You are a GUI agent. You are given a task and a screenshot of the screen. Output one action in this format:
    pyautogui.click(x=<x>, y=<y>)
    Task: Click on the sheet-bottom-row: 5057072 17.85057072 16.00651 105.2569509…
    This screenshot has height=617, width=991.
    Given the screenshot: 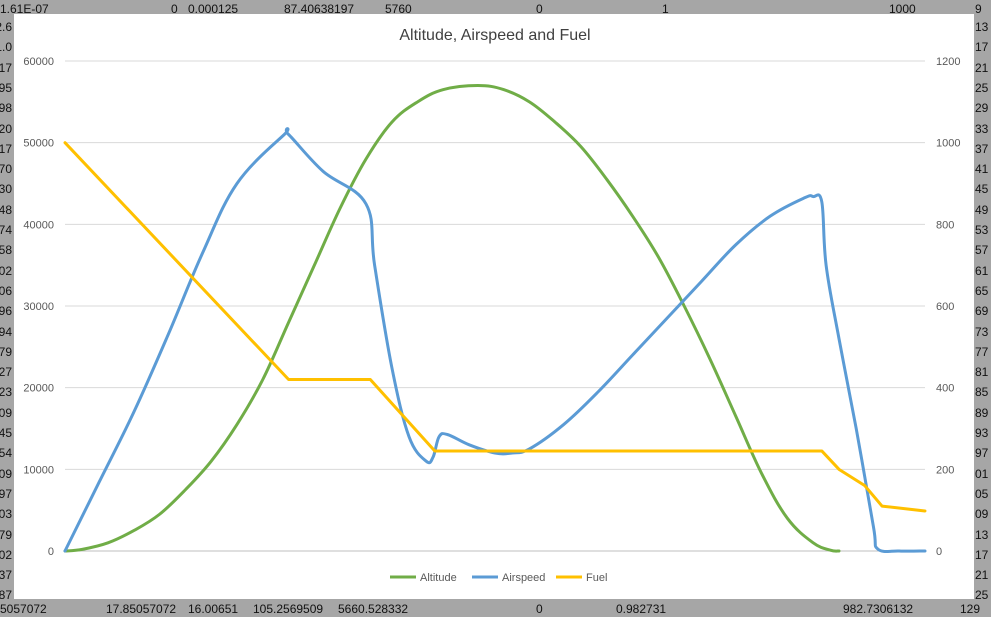 What is the action you would take?
    pyautogui.click(x=495, y=609)
    